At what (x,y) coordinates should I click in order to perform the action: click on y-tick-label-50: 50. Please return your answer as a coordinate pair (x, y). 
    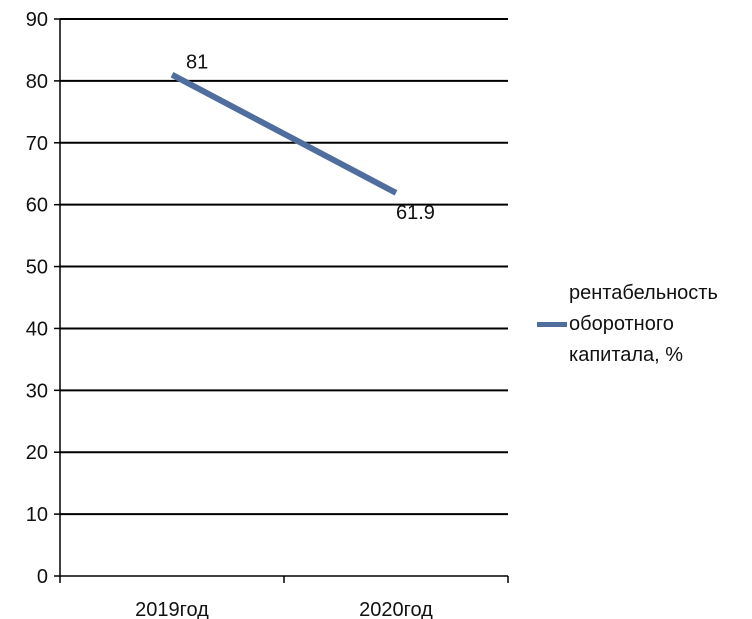
    Looking at the image, I should click on (37, 268).